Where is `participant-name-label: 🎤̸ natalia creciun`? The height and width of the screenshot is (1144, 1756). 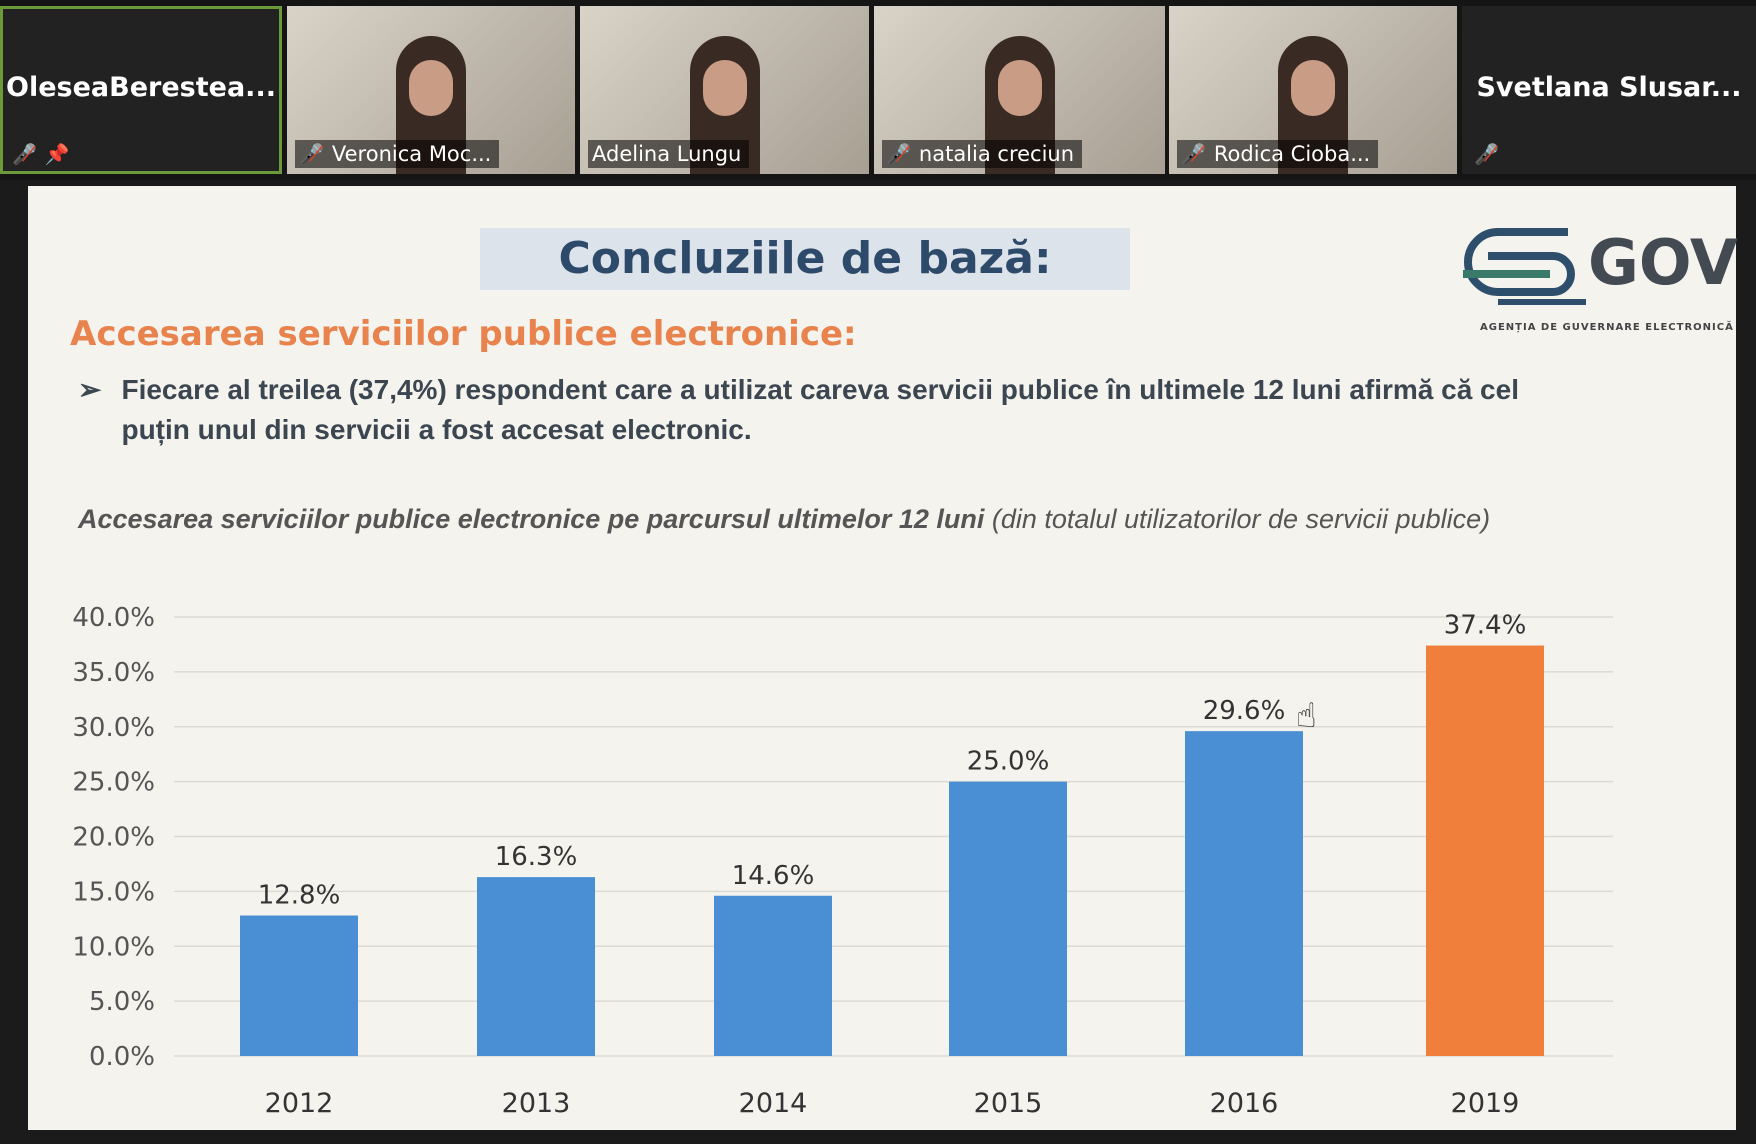 participant-name-label: 🎤̸ natalia creciun is located at coordinates (982, 154).